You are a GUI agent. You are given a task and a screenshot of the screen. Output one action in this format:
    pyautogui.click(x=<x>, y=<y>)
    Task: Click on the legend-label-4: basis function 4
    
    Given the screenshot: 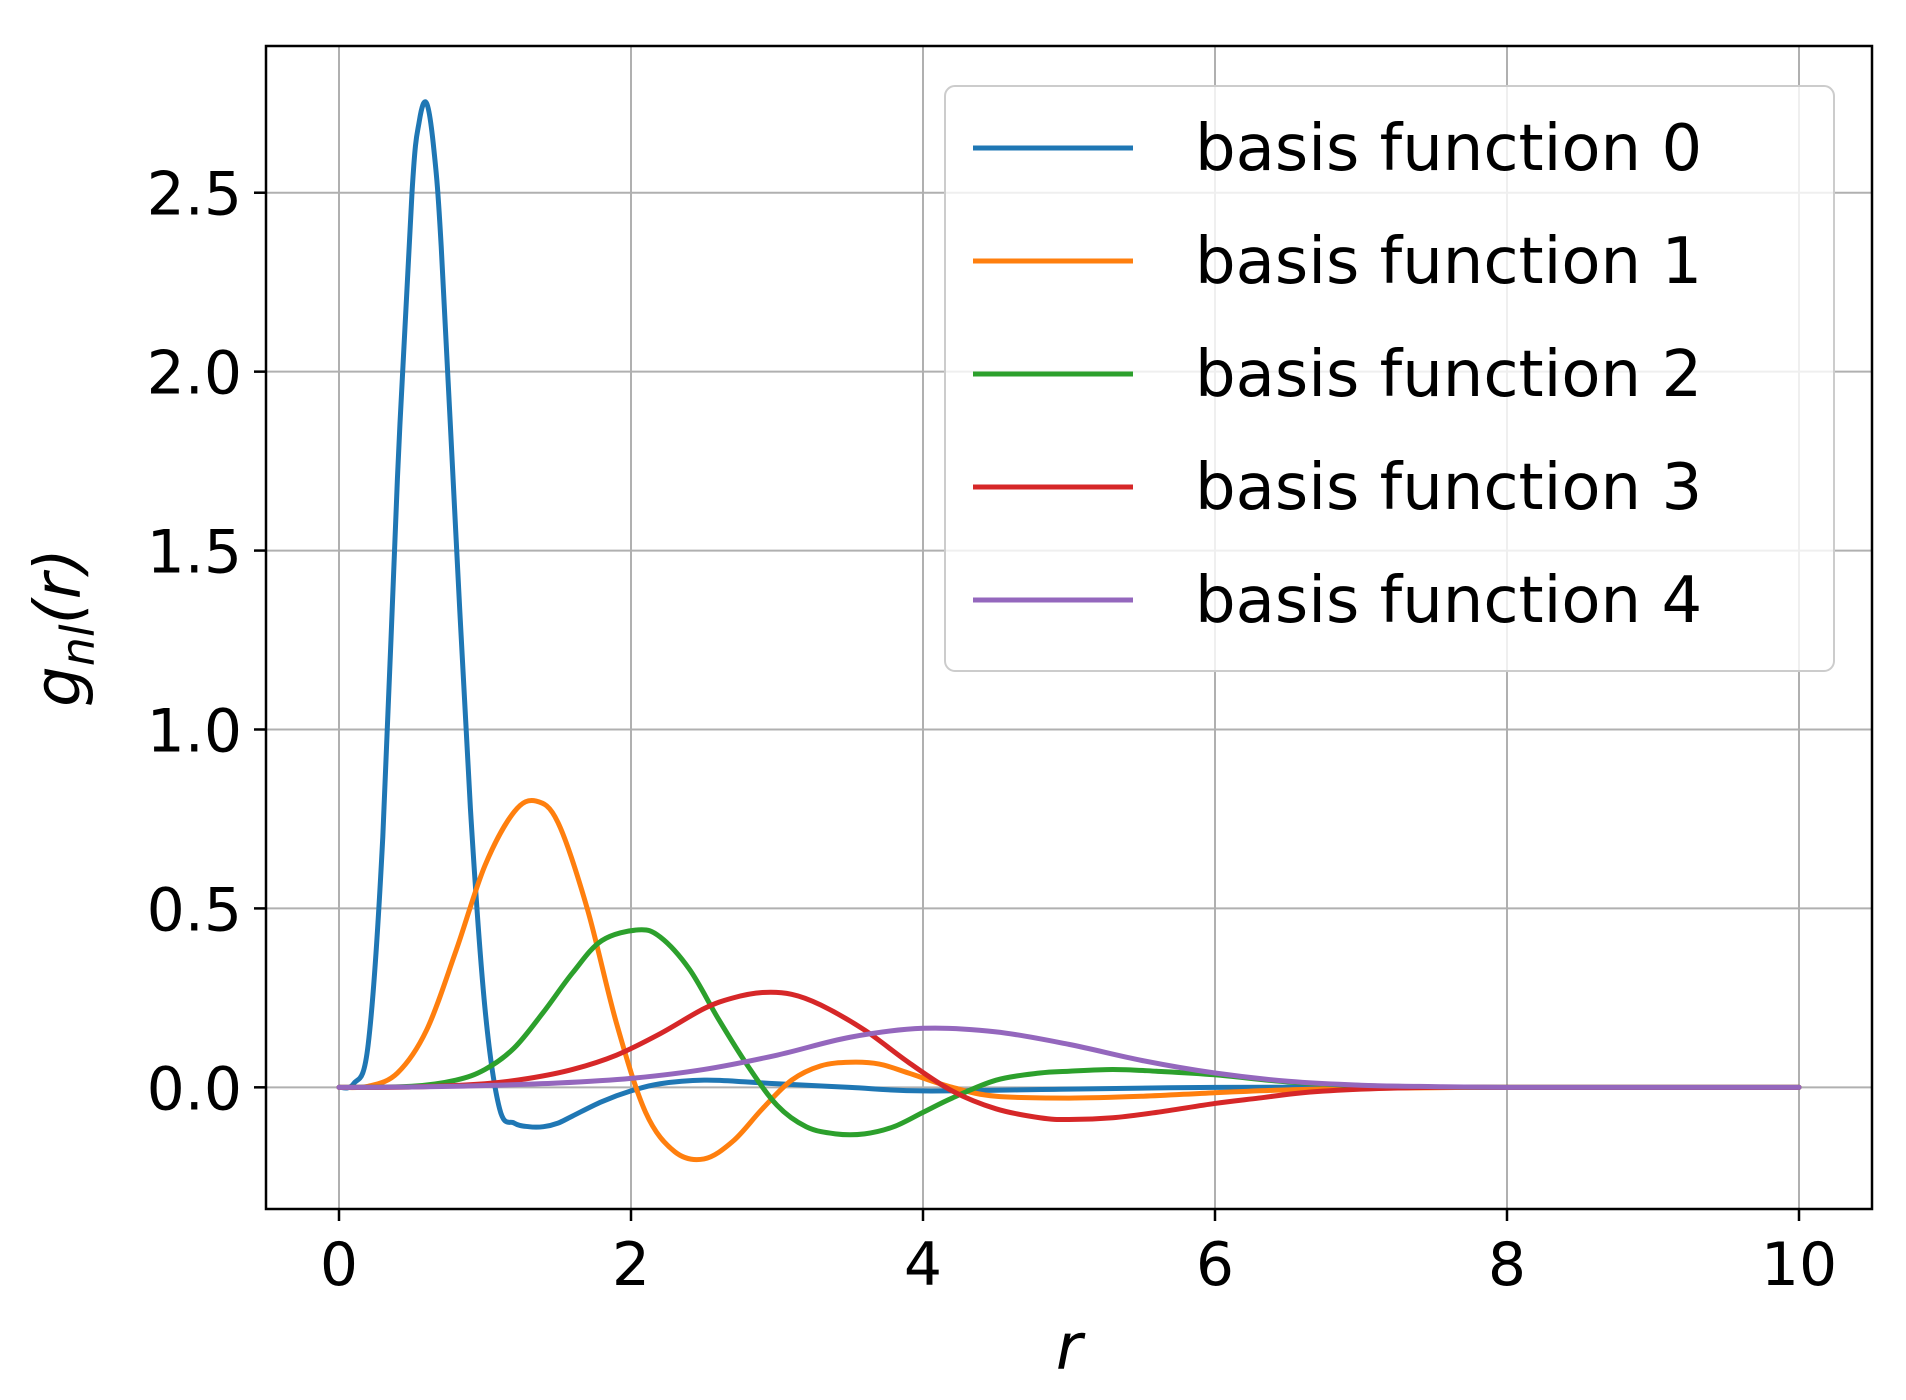 What is the action you would take?
    pyautogui.click(x=1448, y=601)
    